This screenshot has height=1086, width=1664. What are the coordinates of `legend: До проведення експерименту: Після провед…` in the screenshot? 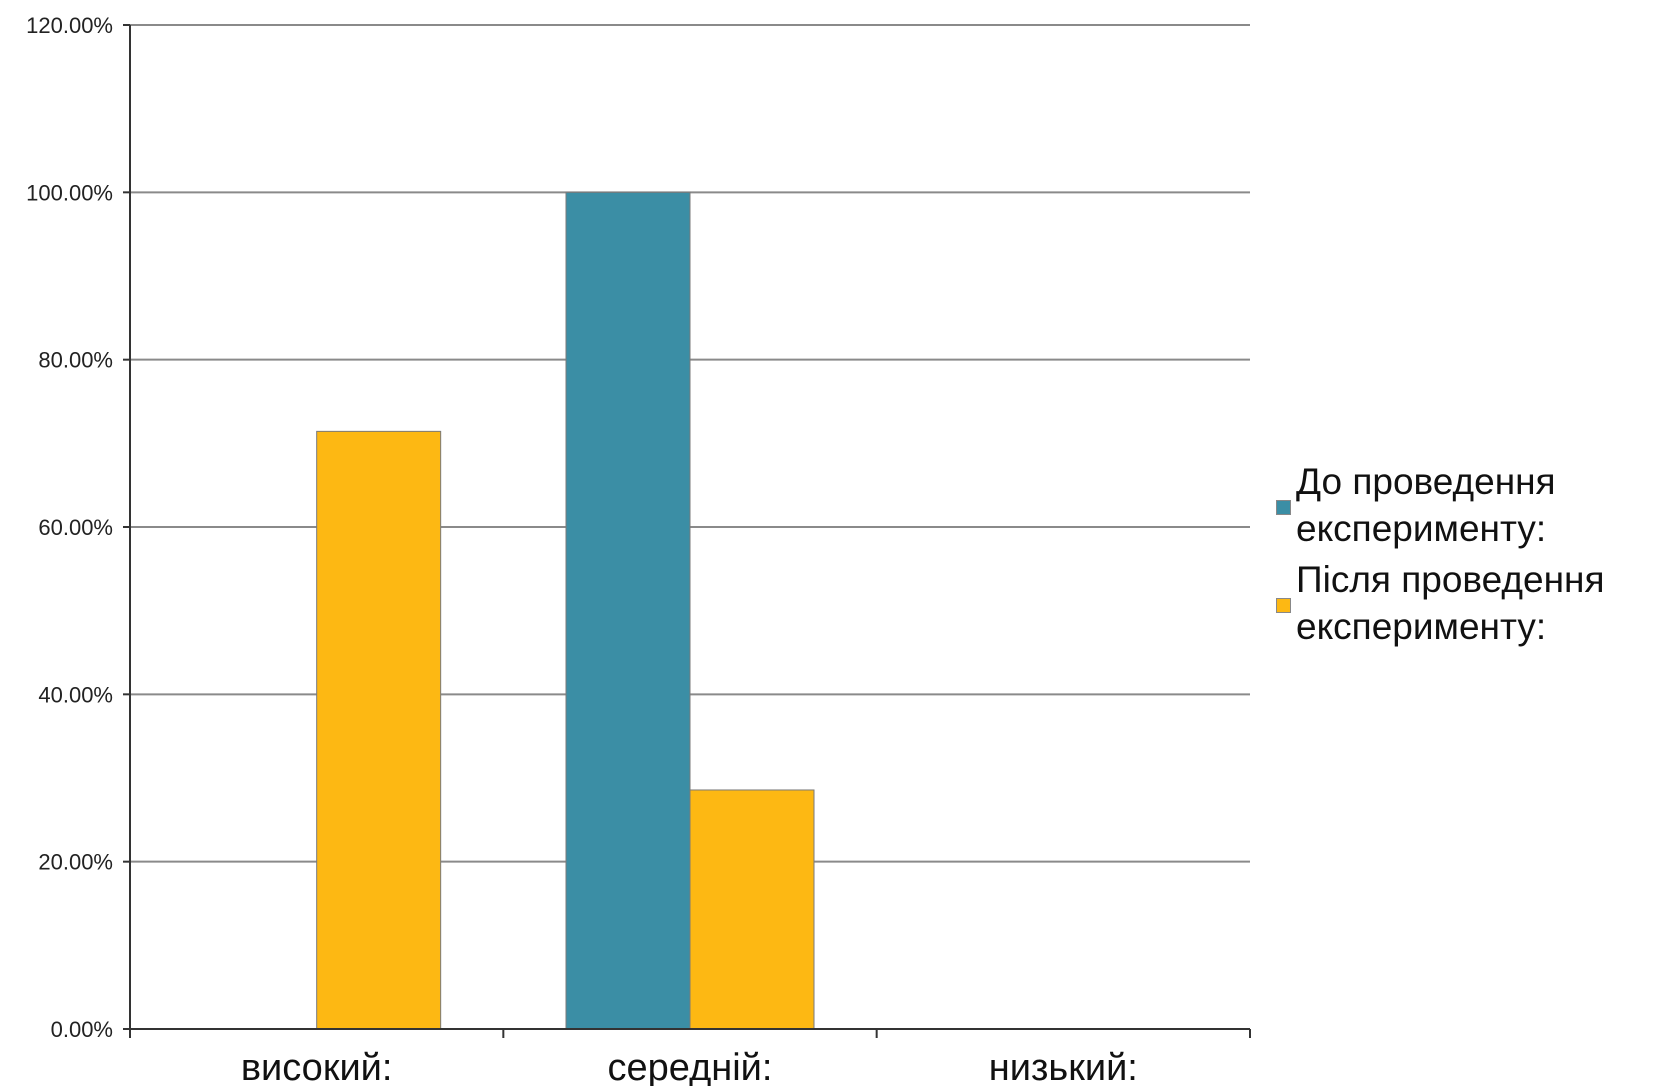 It's located at (1470, 556).